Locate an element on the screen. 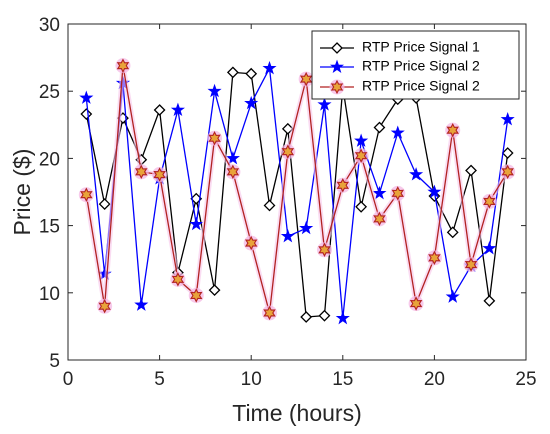  y-axis-label: Price ($) is located at coordinates (22, 192).